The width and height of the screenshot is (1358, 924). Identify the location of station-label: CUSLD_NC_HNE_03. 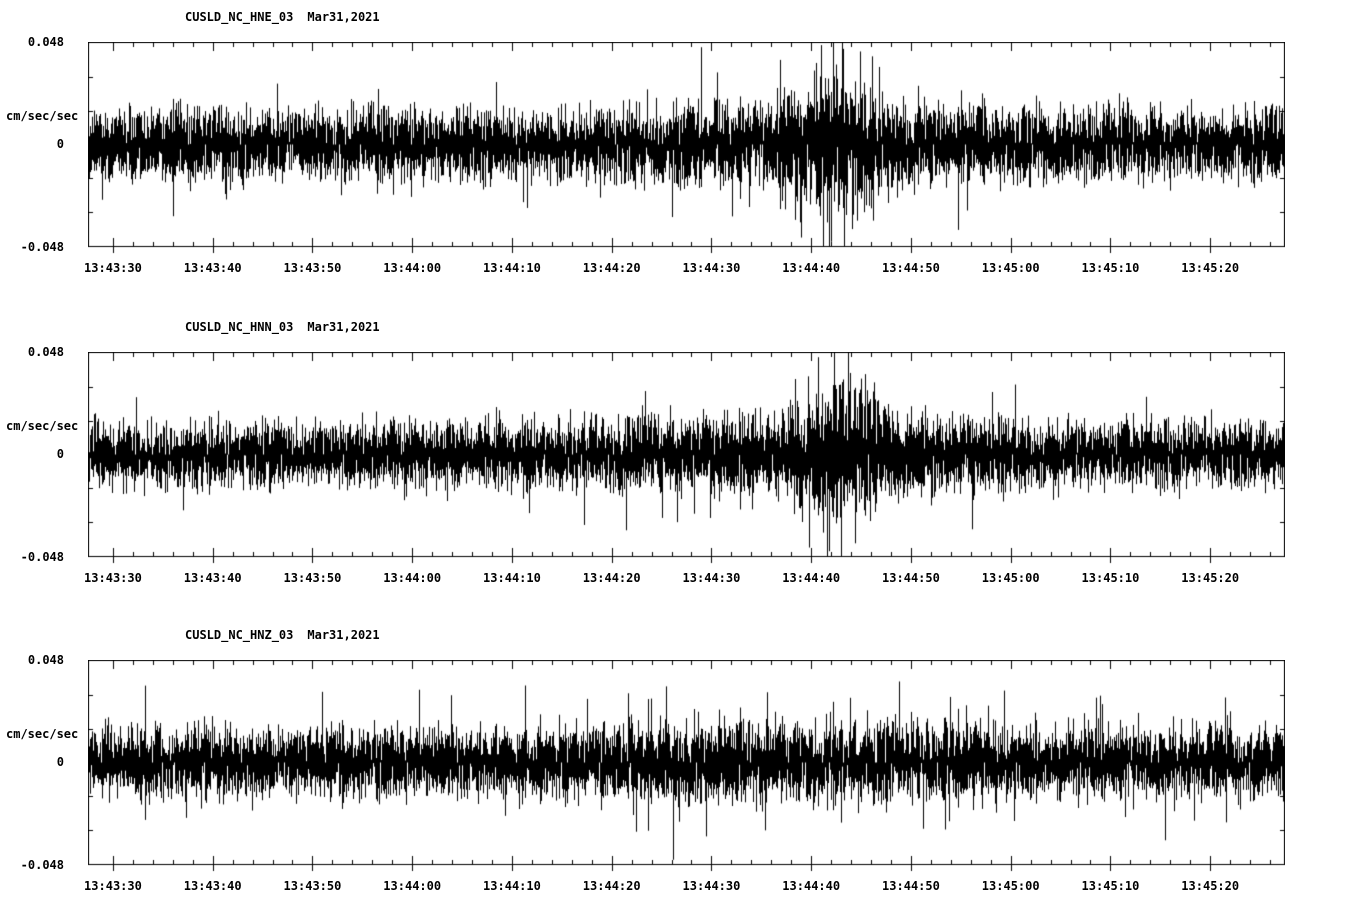
(239, 17).